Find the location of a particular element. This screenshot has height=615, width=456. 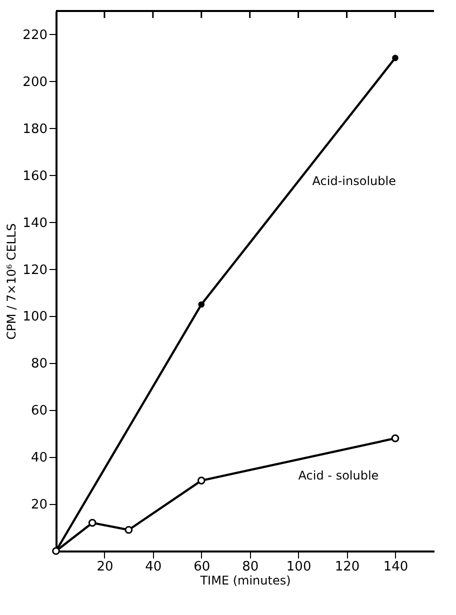

y-tick-label: 20 is located at coordinates (39, 505).